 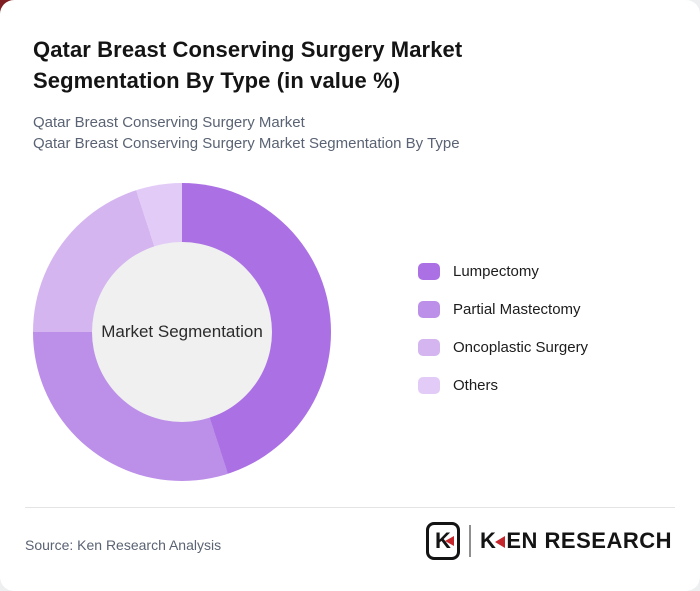 I want to click on emblem-letter: K, so click(x=443, y=540).